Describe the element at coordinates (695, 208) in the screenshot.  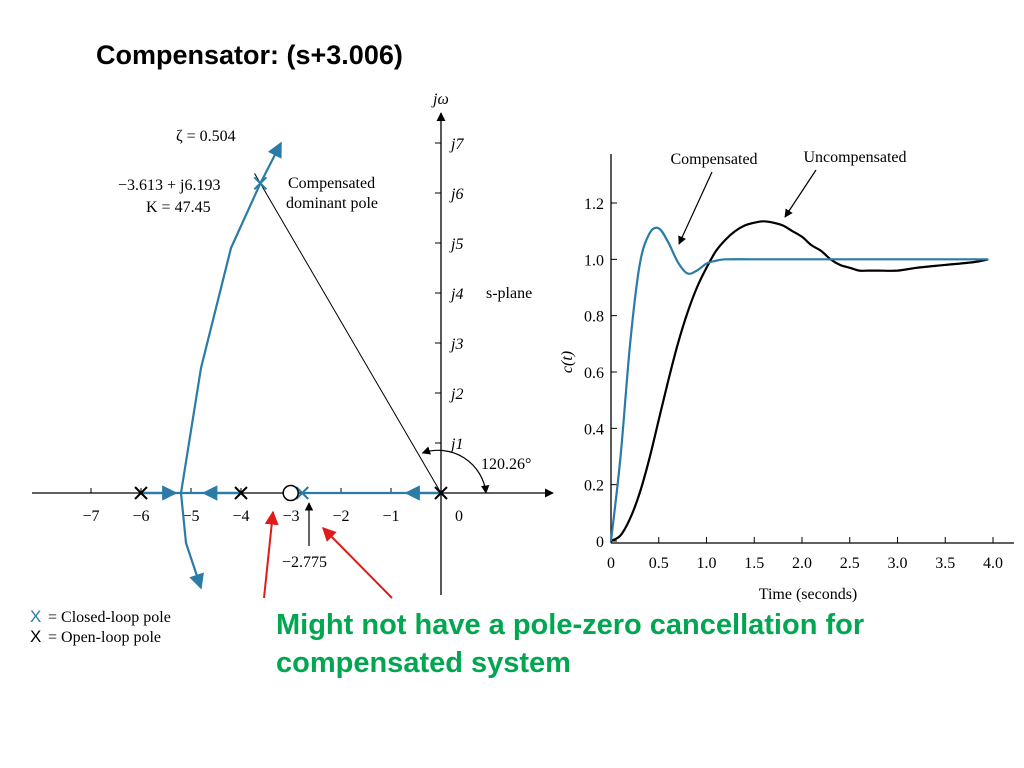
I see `annotation-compensated-arrow` at that location.